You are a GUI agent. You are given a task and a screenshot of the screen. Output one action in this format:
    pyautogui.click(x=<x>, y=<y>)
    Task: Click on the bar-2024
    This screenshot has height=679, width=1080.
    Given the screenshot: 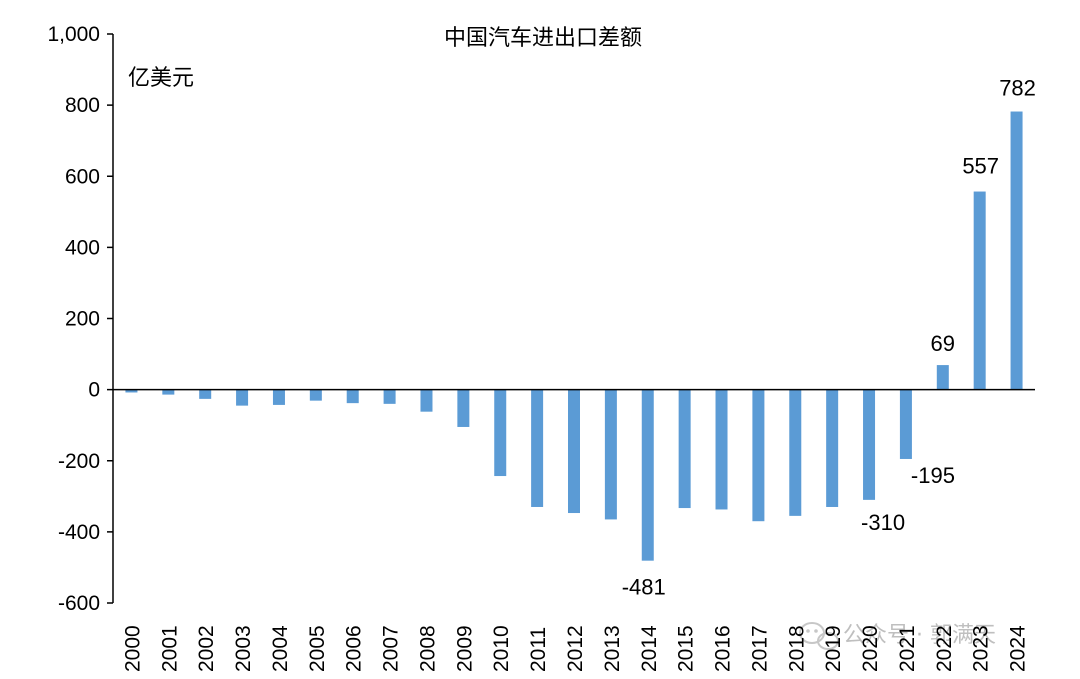 What is the action you would take?
    pyautogui.click(x=1016, y=250)
    